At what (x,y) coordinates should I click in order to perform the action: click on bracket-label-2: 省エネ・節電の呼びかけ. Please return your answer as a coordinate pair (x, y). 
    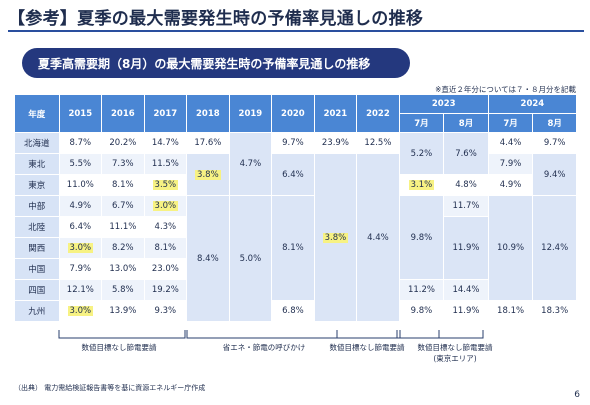
    Looking at the image, I should click on (264, 347).